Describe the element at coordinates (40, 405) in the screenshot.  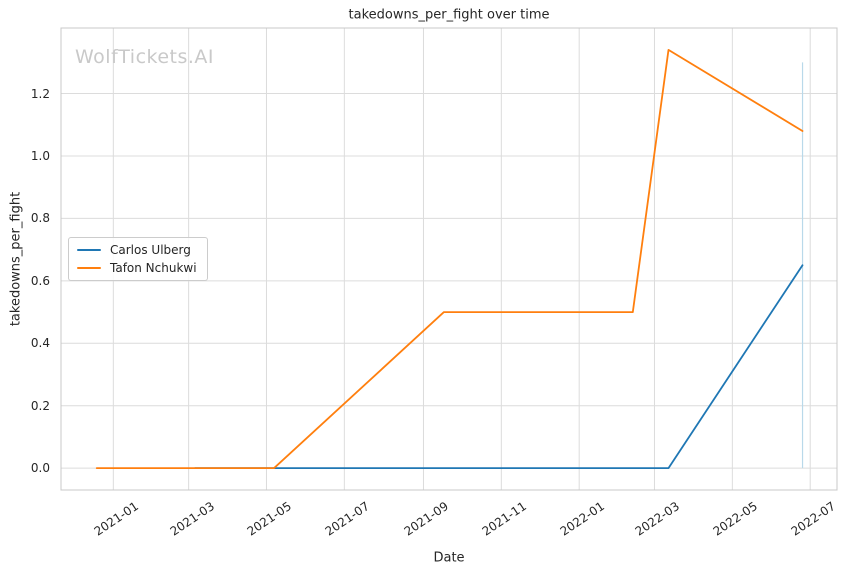
I see `y-tick-label: 0.2` at that location.